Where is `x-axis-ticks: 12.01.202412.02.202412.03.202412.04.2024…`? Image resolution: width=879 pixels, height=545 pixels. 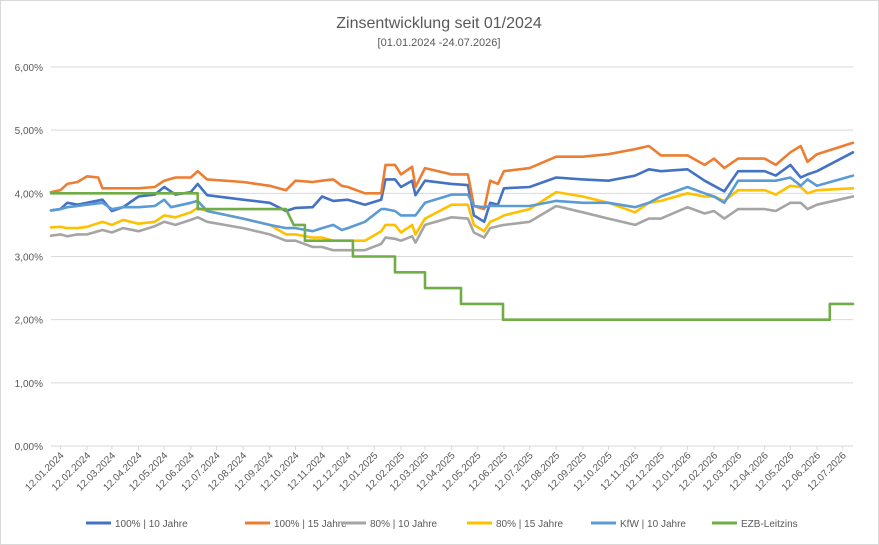
x-axis-ticks: 12.01.202412.02.202412.03.202412.04.2024… is located at coordinates (436, 470).